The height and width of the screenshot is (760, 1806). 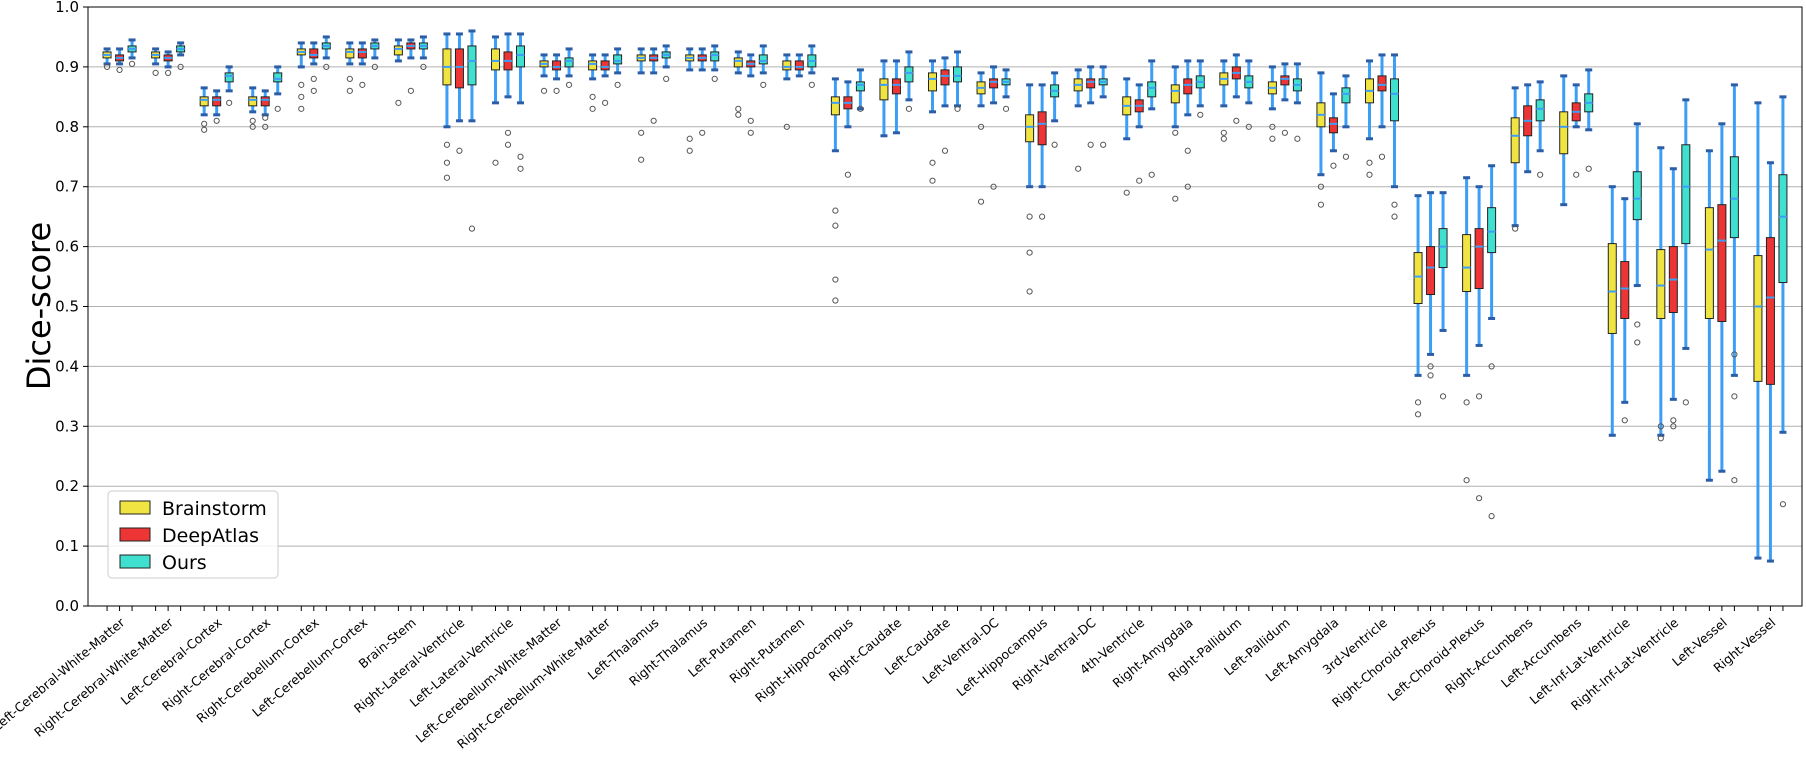 What do you see at coordinates (135, 561) in the screenshot?
I see `legend-swatch-ours` at bounding box center [135, 561].